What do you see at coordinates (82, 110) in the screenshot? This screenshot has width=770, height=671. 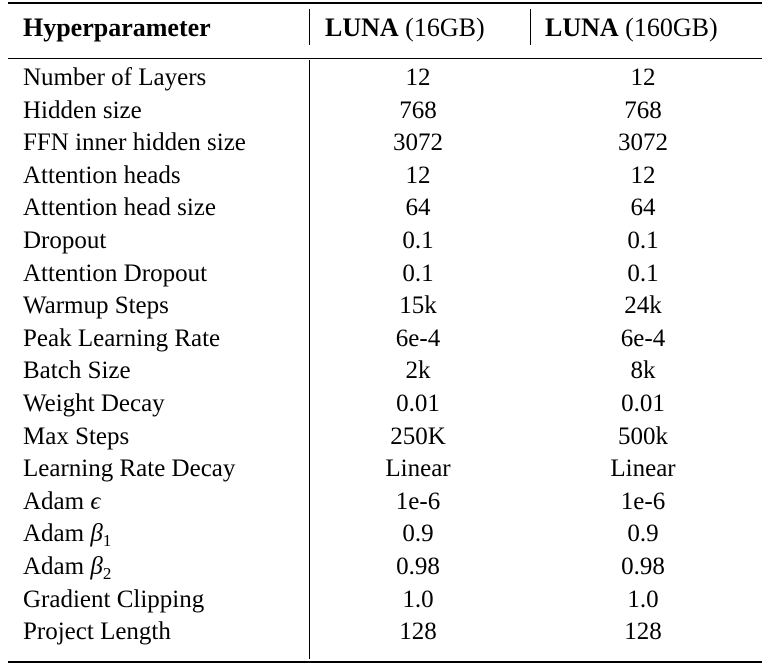 I see `row-label: Hidden size` at bounding box center [82, 110].